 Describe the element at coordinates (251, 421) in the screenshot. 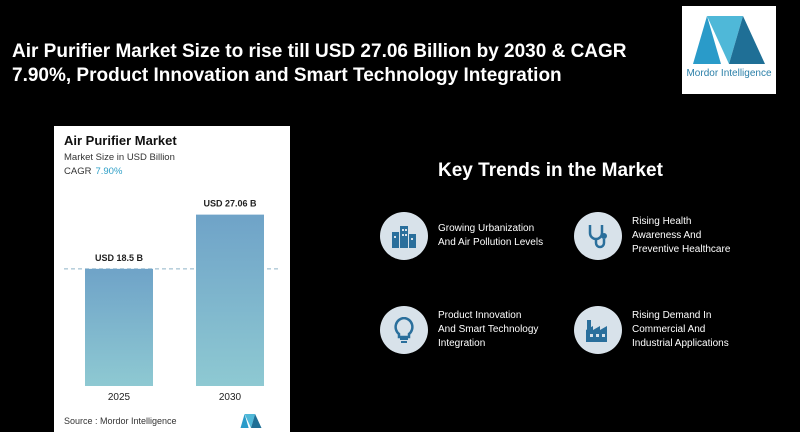

I see `source-logo-icon` at that location.